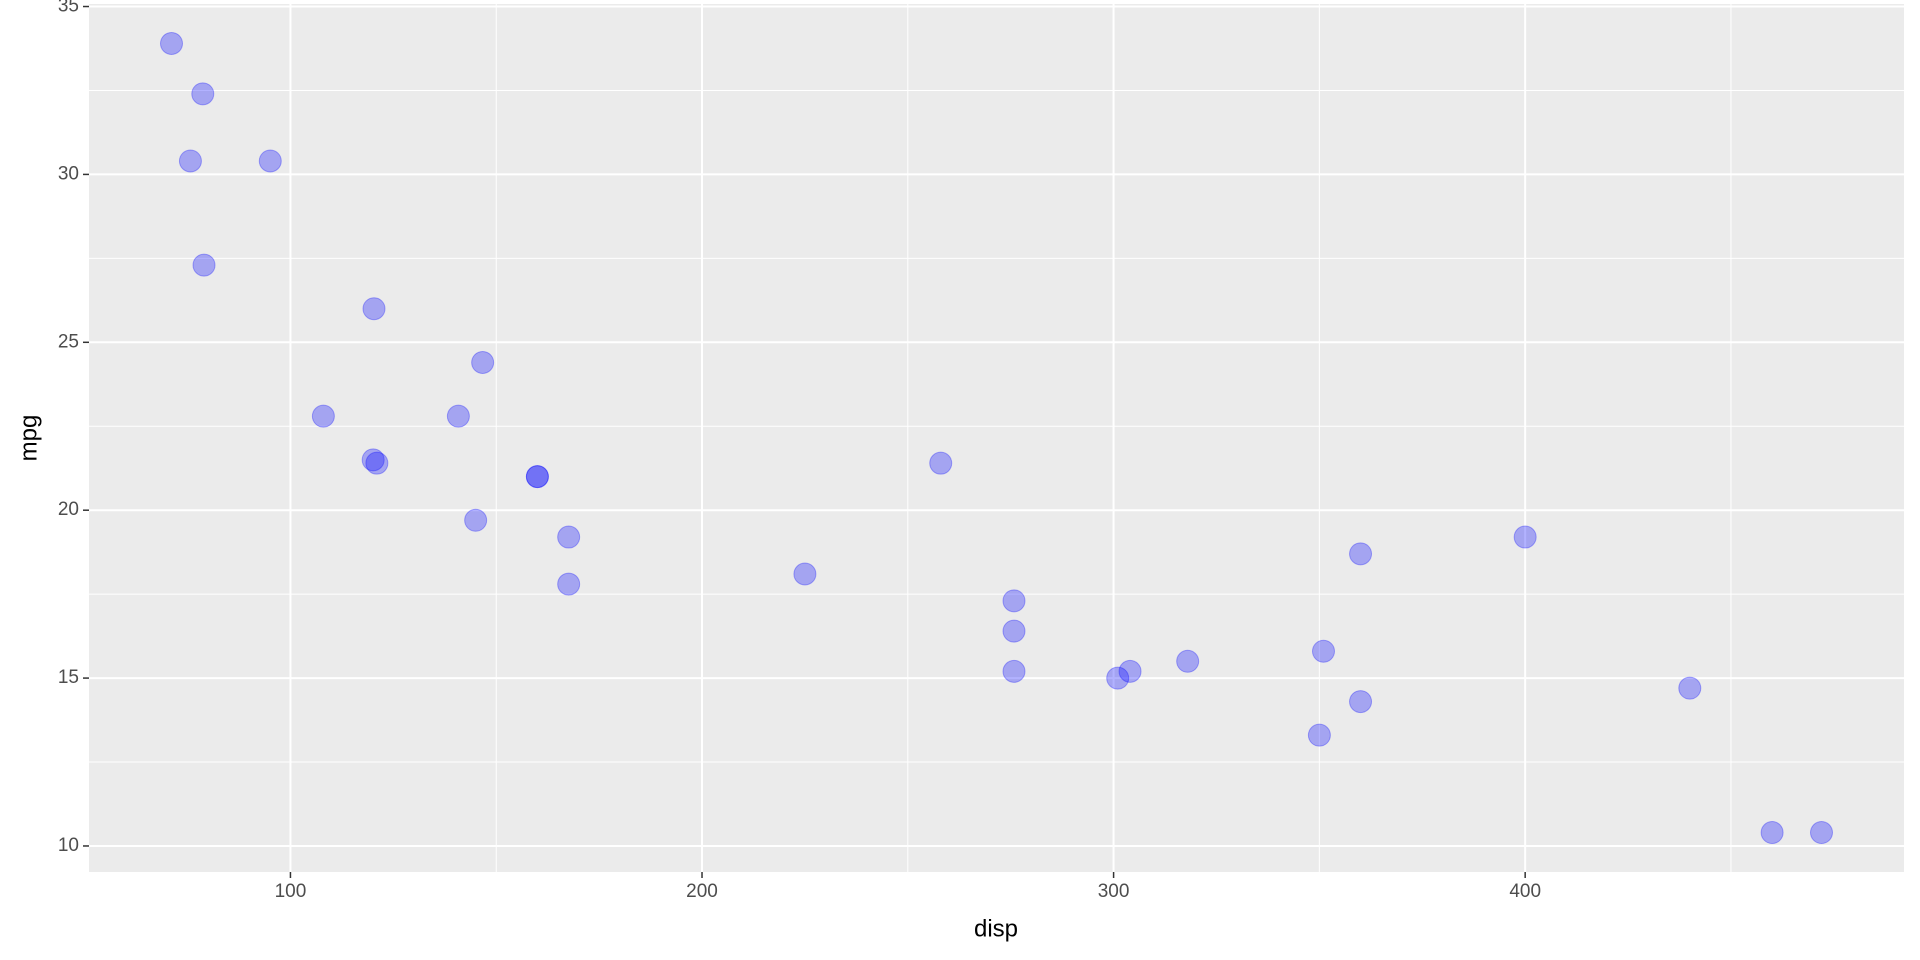 The height and width of the screenshot is (960, 1920). What do you see at coordinates (68, 341) in the screenshot?
I see `y-tick-label: 25` at bounding box center [68, 341].